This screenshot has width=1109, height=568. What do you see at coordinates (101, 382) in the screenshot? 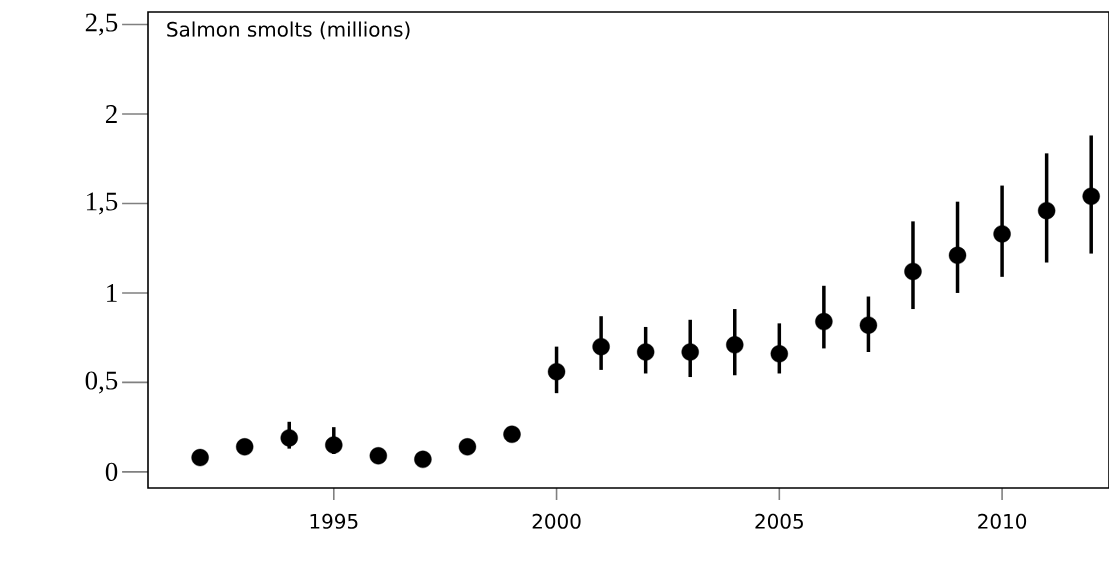
I see `y-tick-label: 0,5` at bounding box center [101, 382].